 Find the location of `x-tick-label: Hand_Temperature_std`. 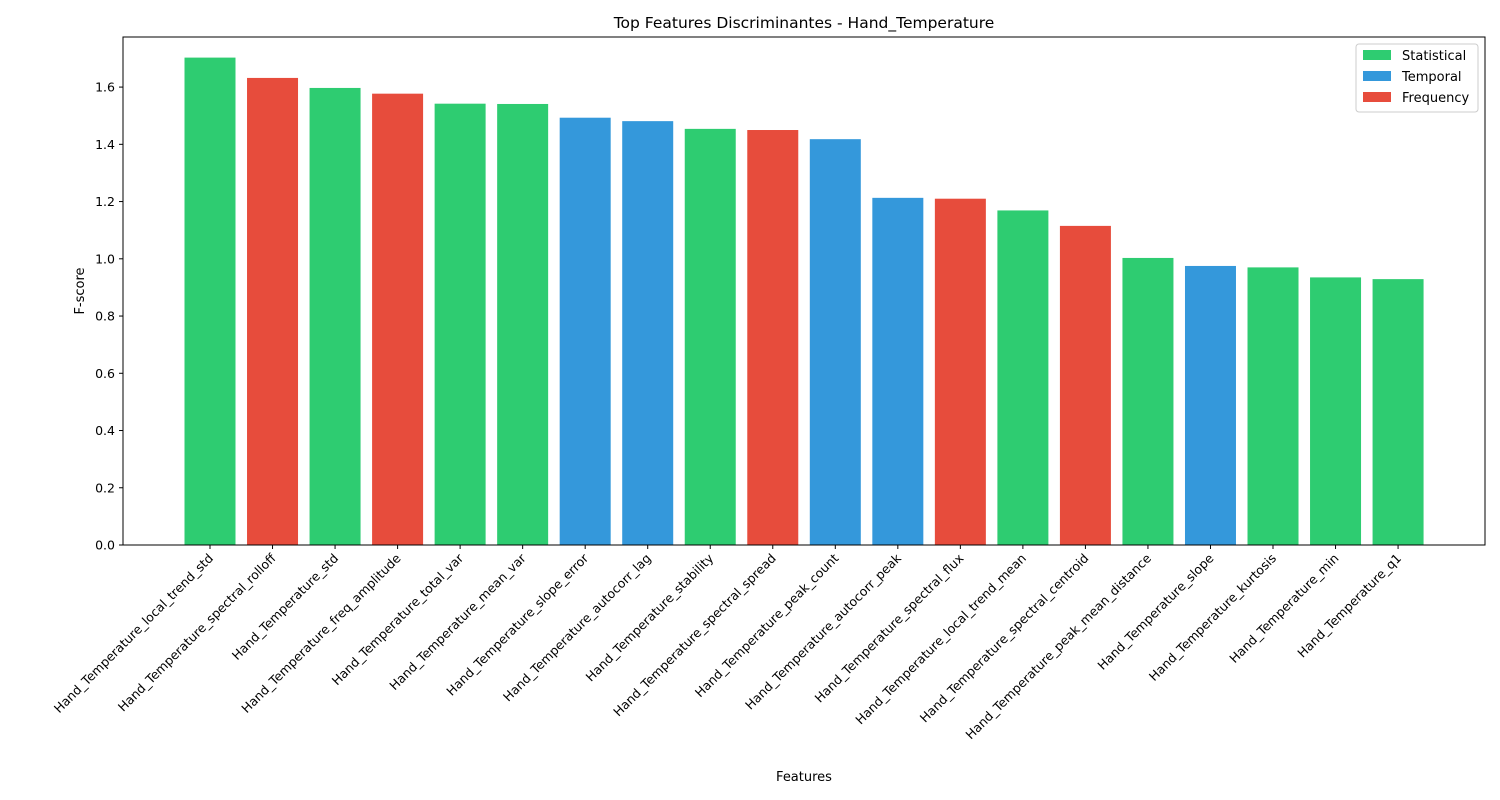

x-tick-label: Hand_Temperature_std is located at coordinates (285, 607).